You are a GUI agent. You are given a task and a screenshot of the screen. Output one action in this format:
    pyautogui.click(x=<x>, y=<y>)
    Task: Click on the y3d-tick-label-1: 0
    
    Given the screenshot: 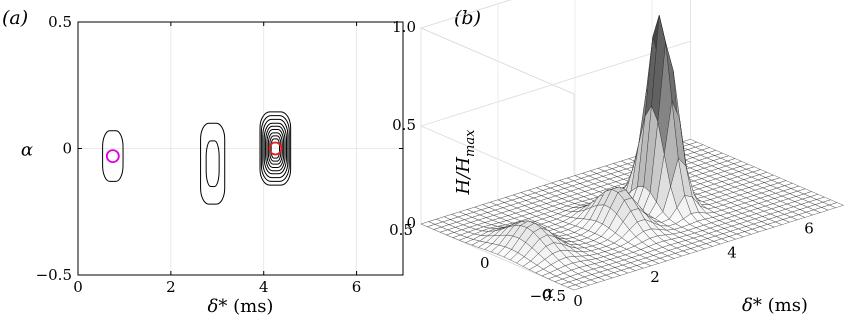 What is the action you would take?
    pyautogui.click(x=485, y=263)
    